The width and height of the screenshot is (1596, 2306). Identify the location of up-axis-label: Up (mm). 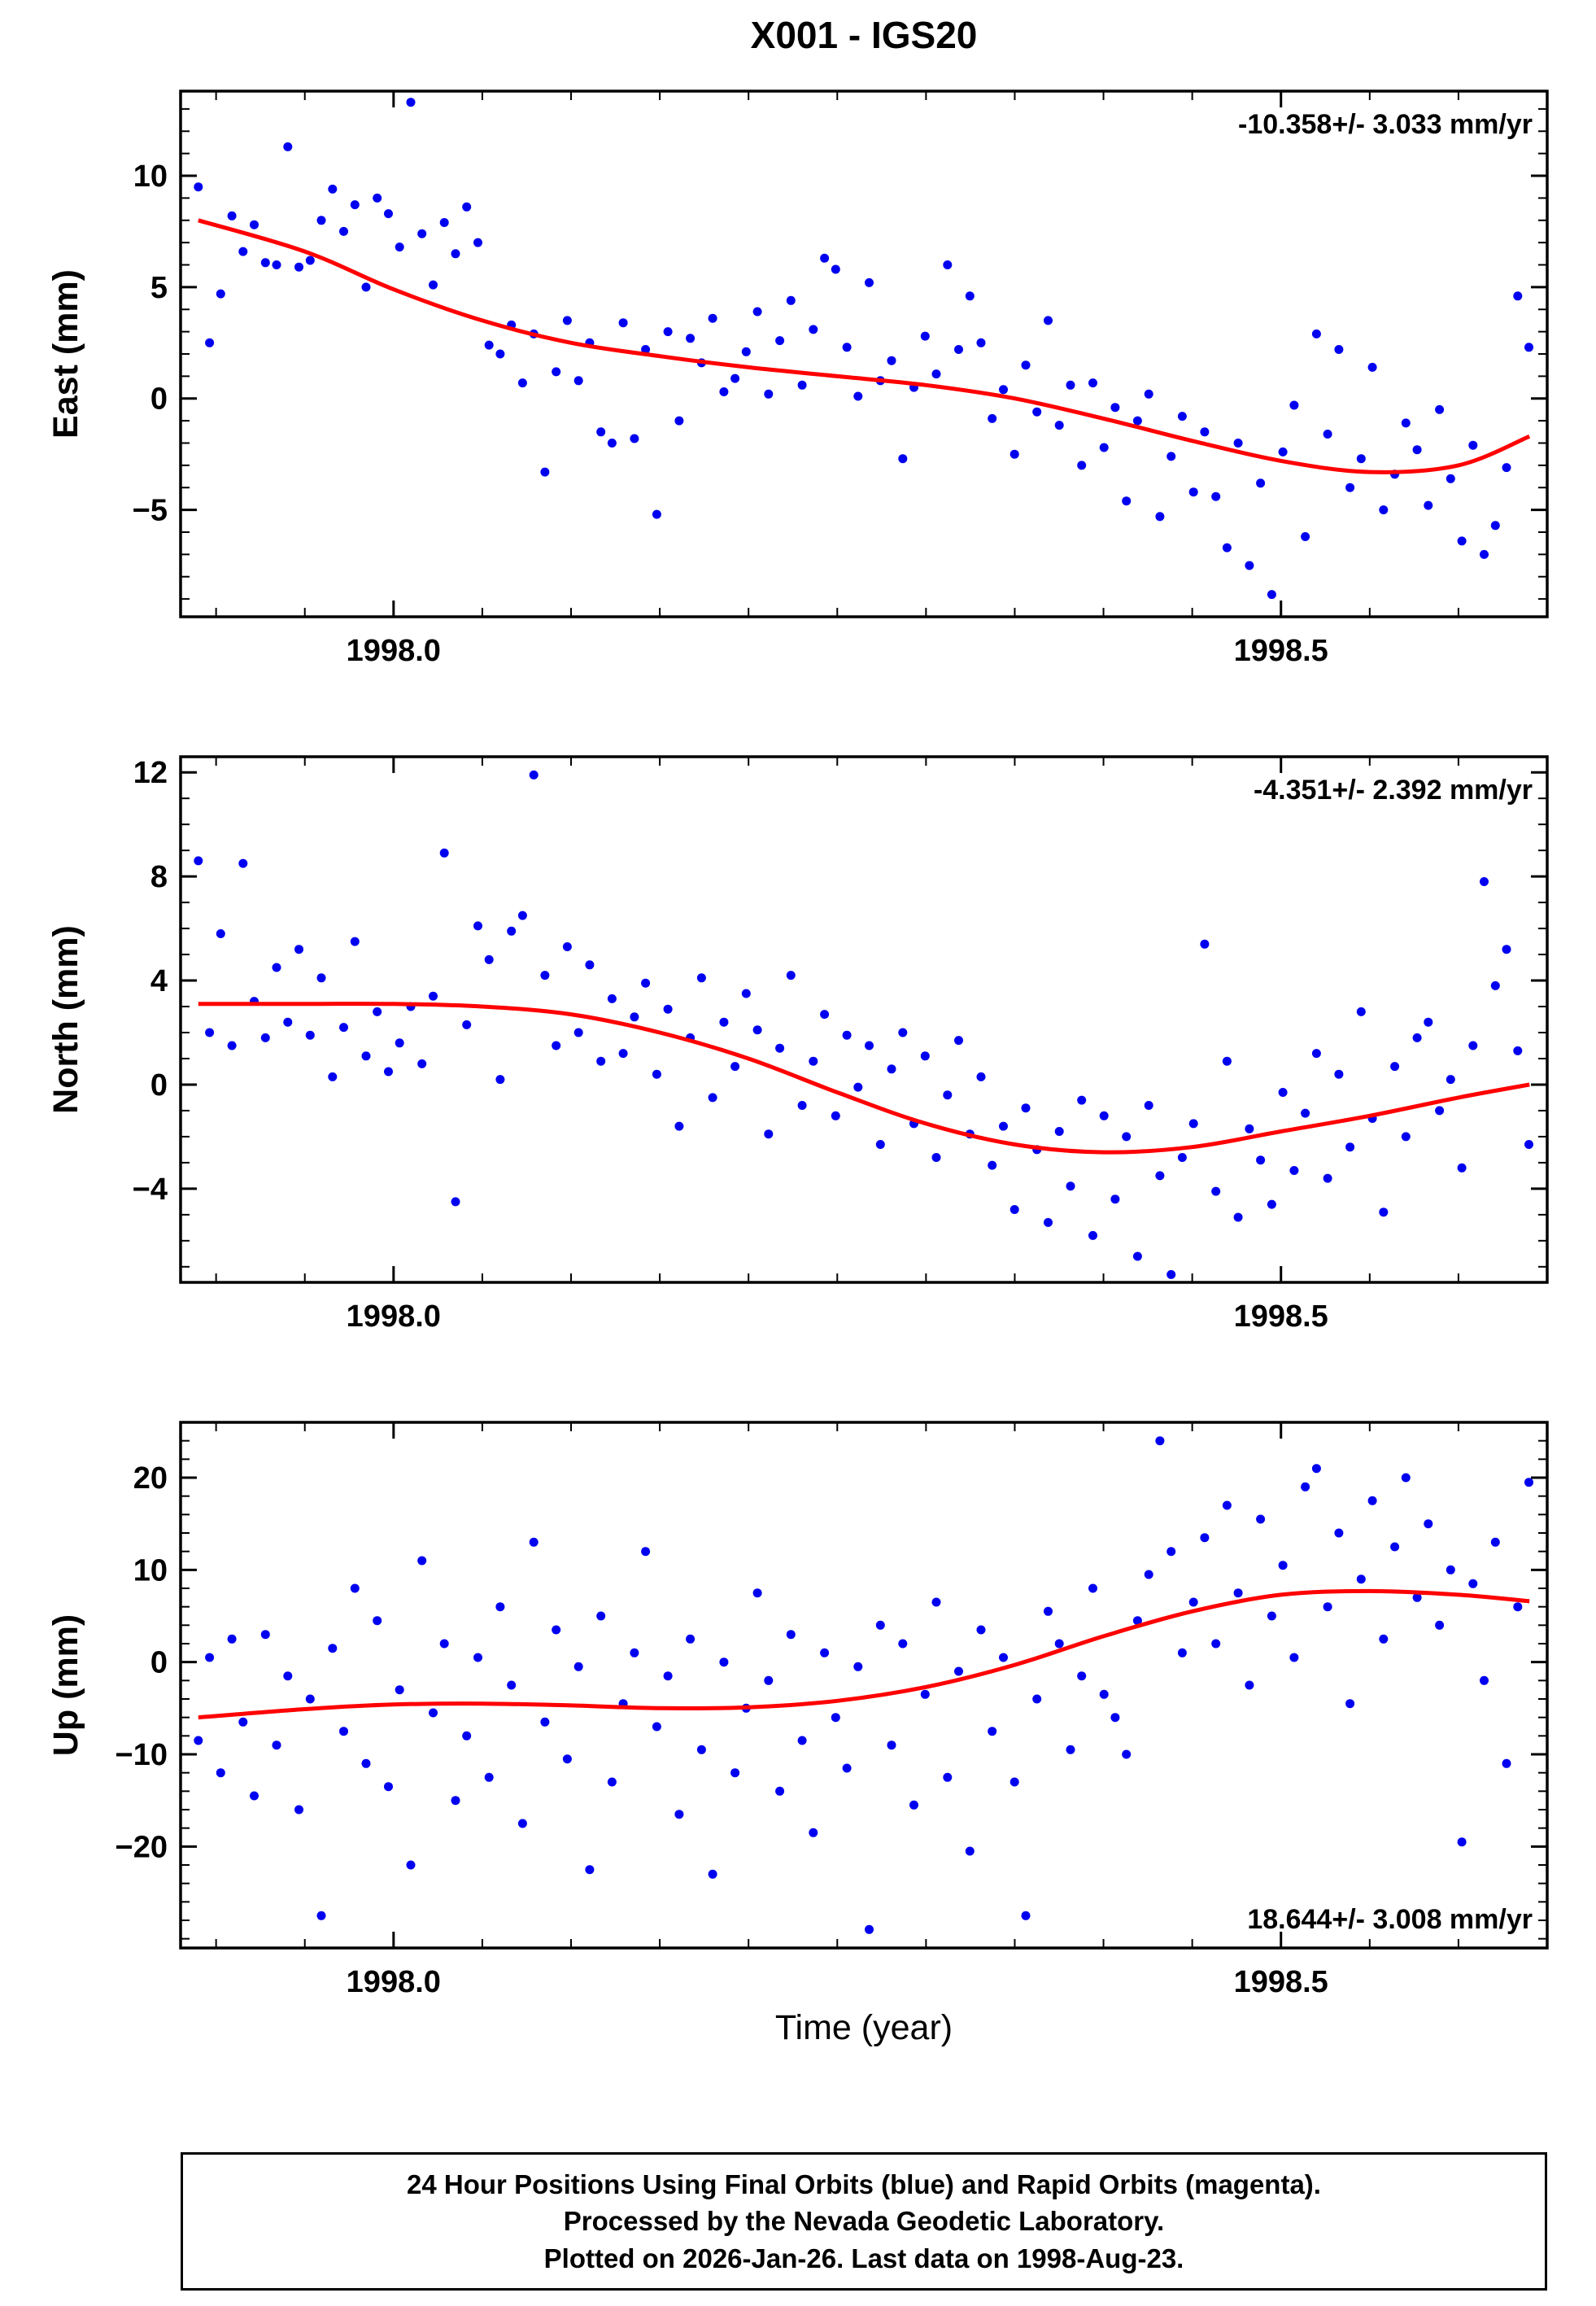
(65, 1685).